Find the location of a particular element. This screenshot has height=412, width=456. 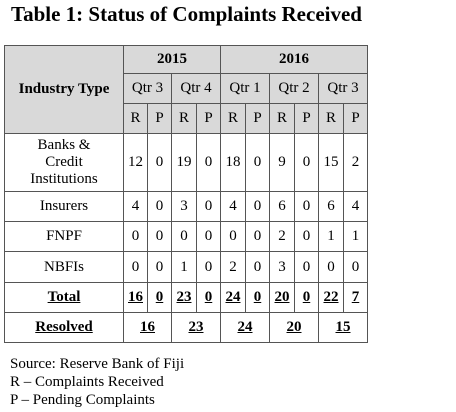

total-cell: 16 is located at coordinates (135, 297).